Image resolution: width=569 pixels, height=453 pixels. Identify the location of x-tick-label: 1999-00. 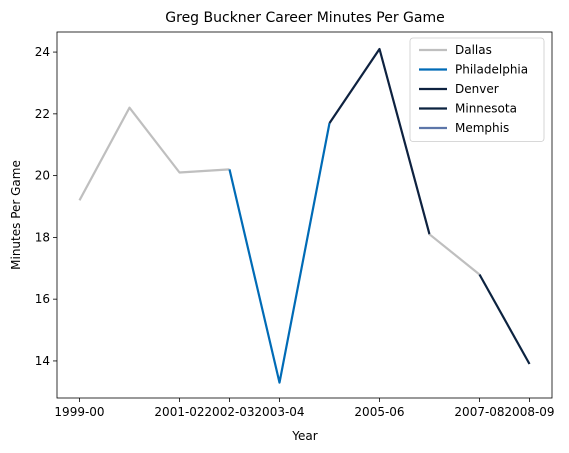
(79, 412).